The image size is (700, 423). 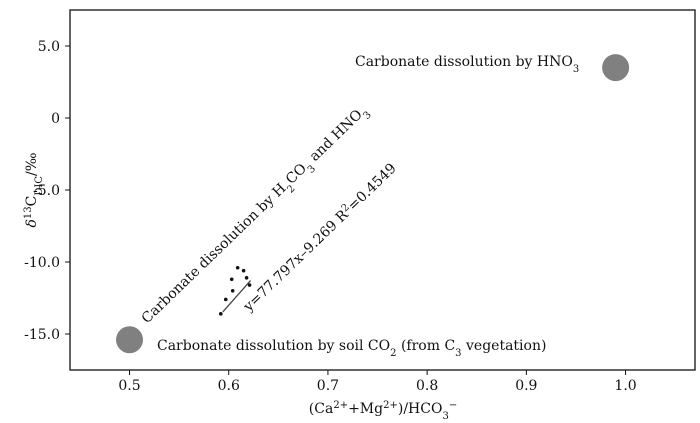 What do you see at coordinates (55, 119) in the screenshot?
I see `y-tick-label: 0` at bounding box center [55, 119].